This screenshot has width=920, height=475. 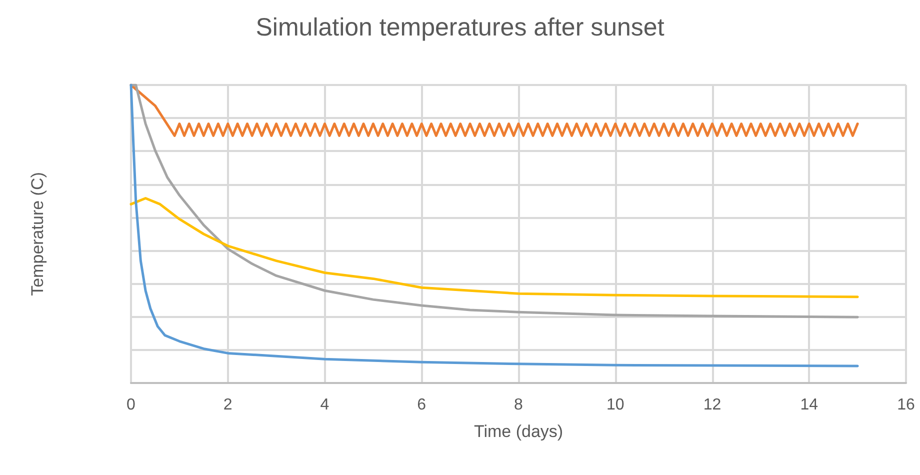 What do you see at coordinates (519, 431) in the screenshot?
I see `x-axis-title: Time (days)` at bounding box center [519, 431].